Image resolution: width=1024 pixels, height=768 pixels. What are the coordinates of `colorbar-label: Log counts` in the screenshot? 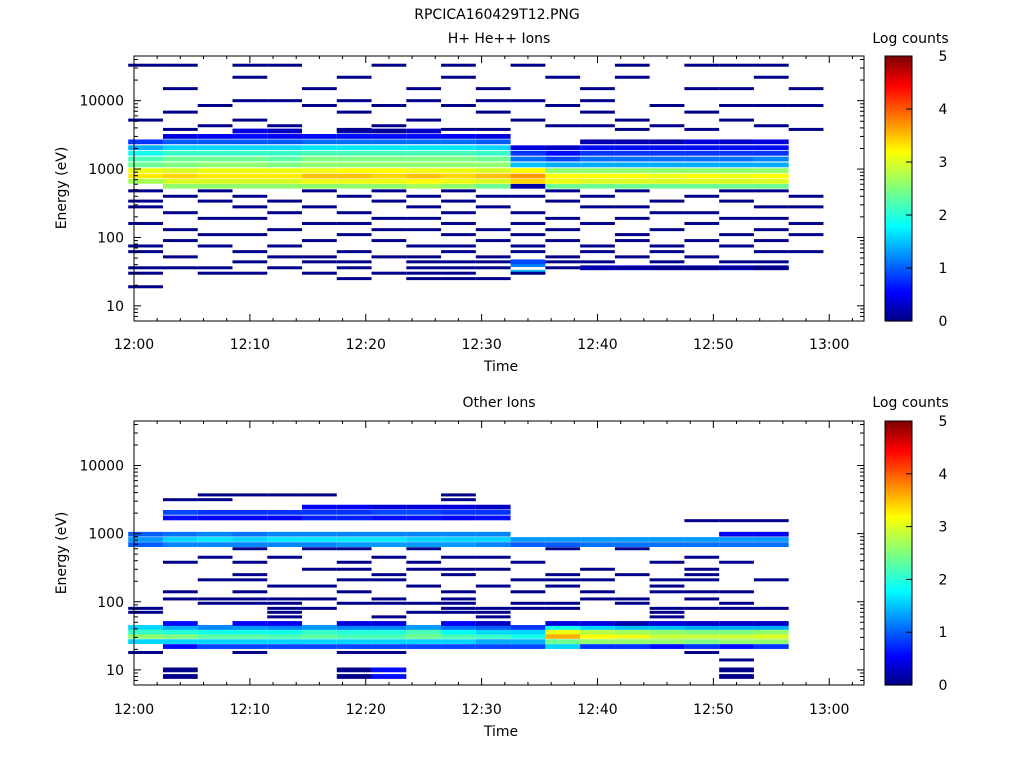 It's located at (910, 403).